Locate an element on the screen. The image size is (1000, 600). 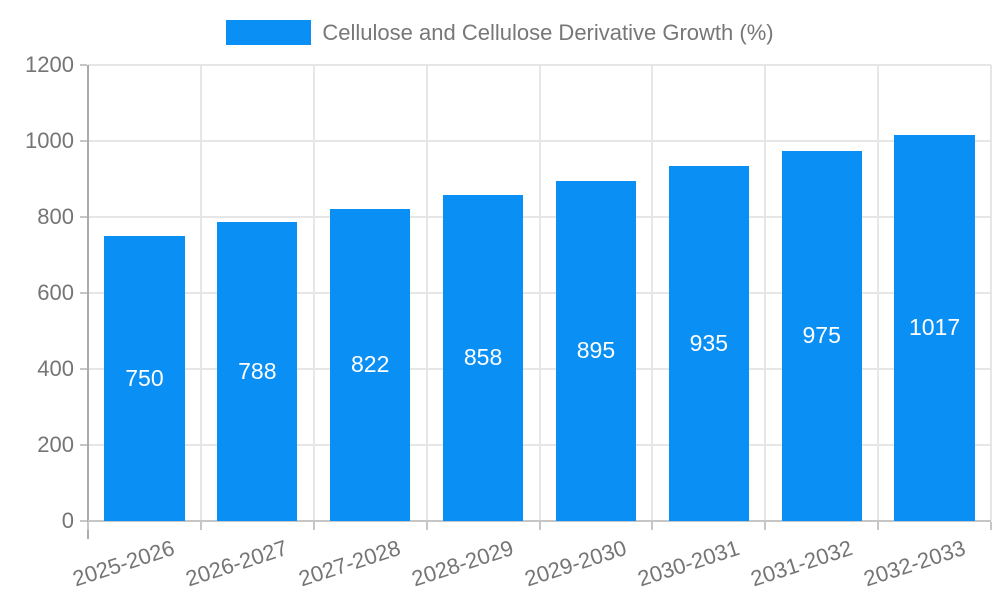
y-tick-label-200: 200 is located at coordinates (55, 444).